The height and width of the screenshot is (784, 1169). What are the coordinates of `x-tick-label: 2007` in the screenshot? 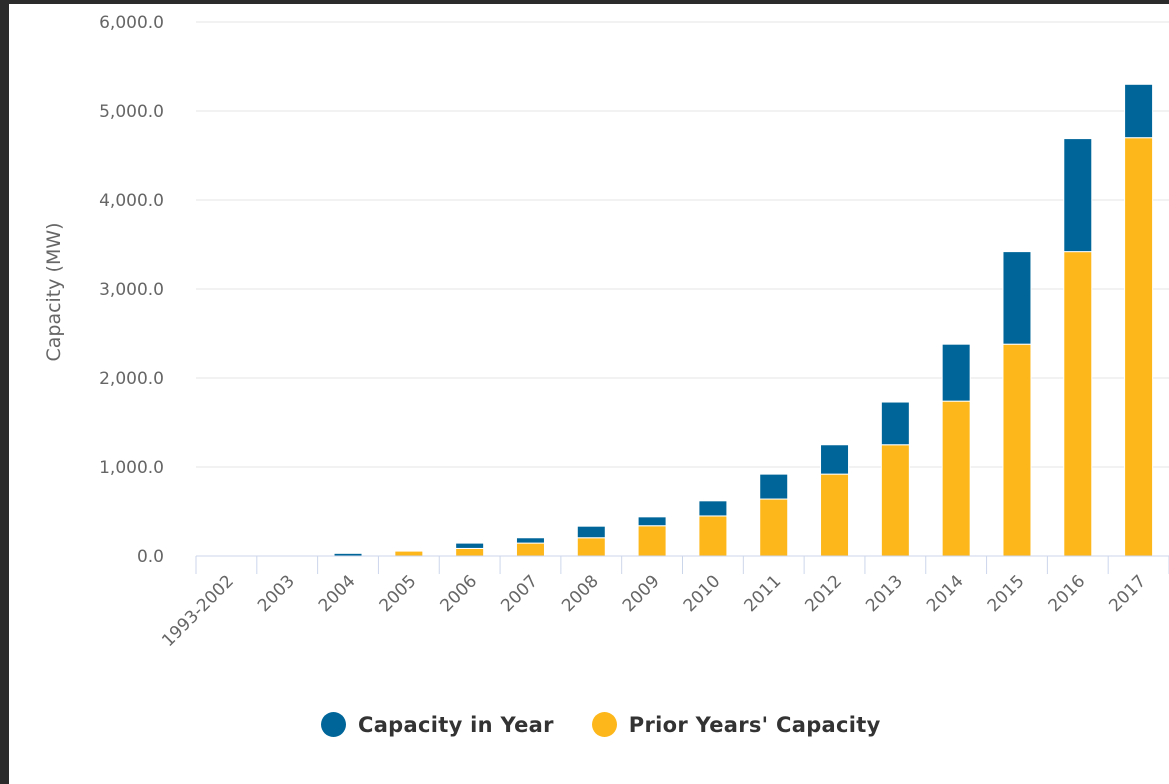 It's located at (519, 593).